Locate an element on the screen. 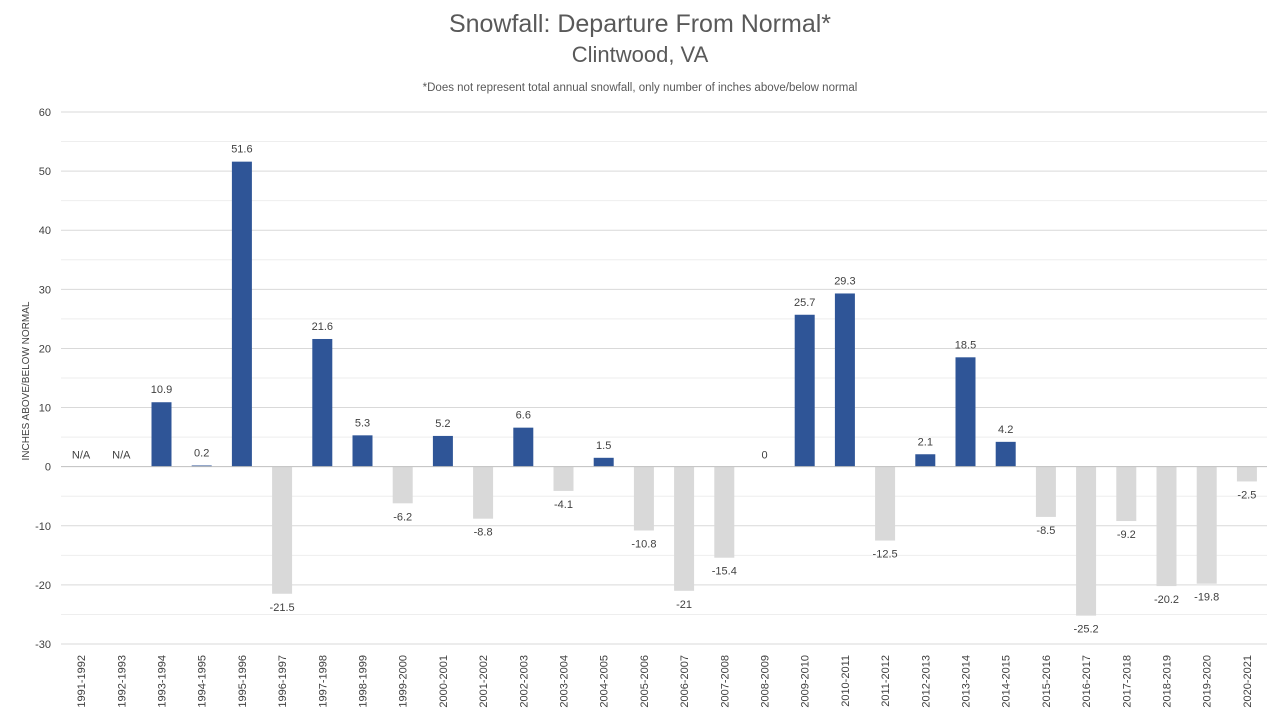 This screenshot has width=1280, height=720. data-label: 4.2 is located at coordinates (1005, 430).